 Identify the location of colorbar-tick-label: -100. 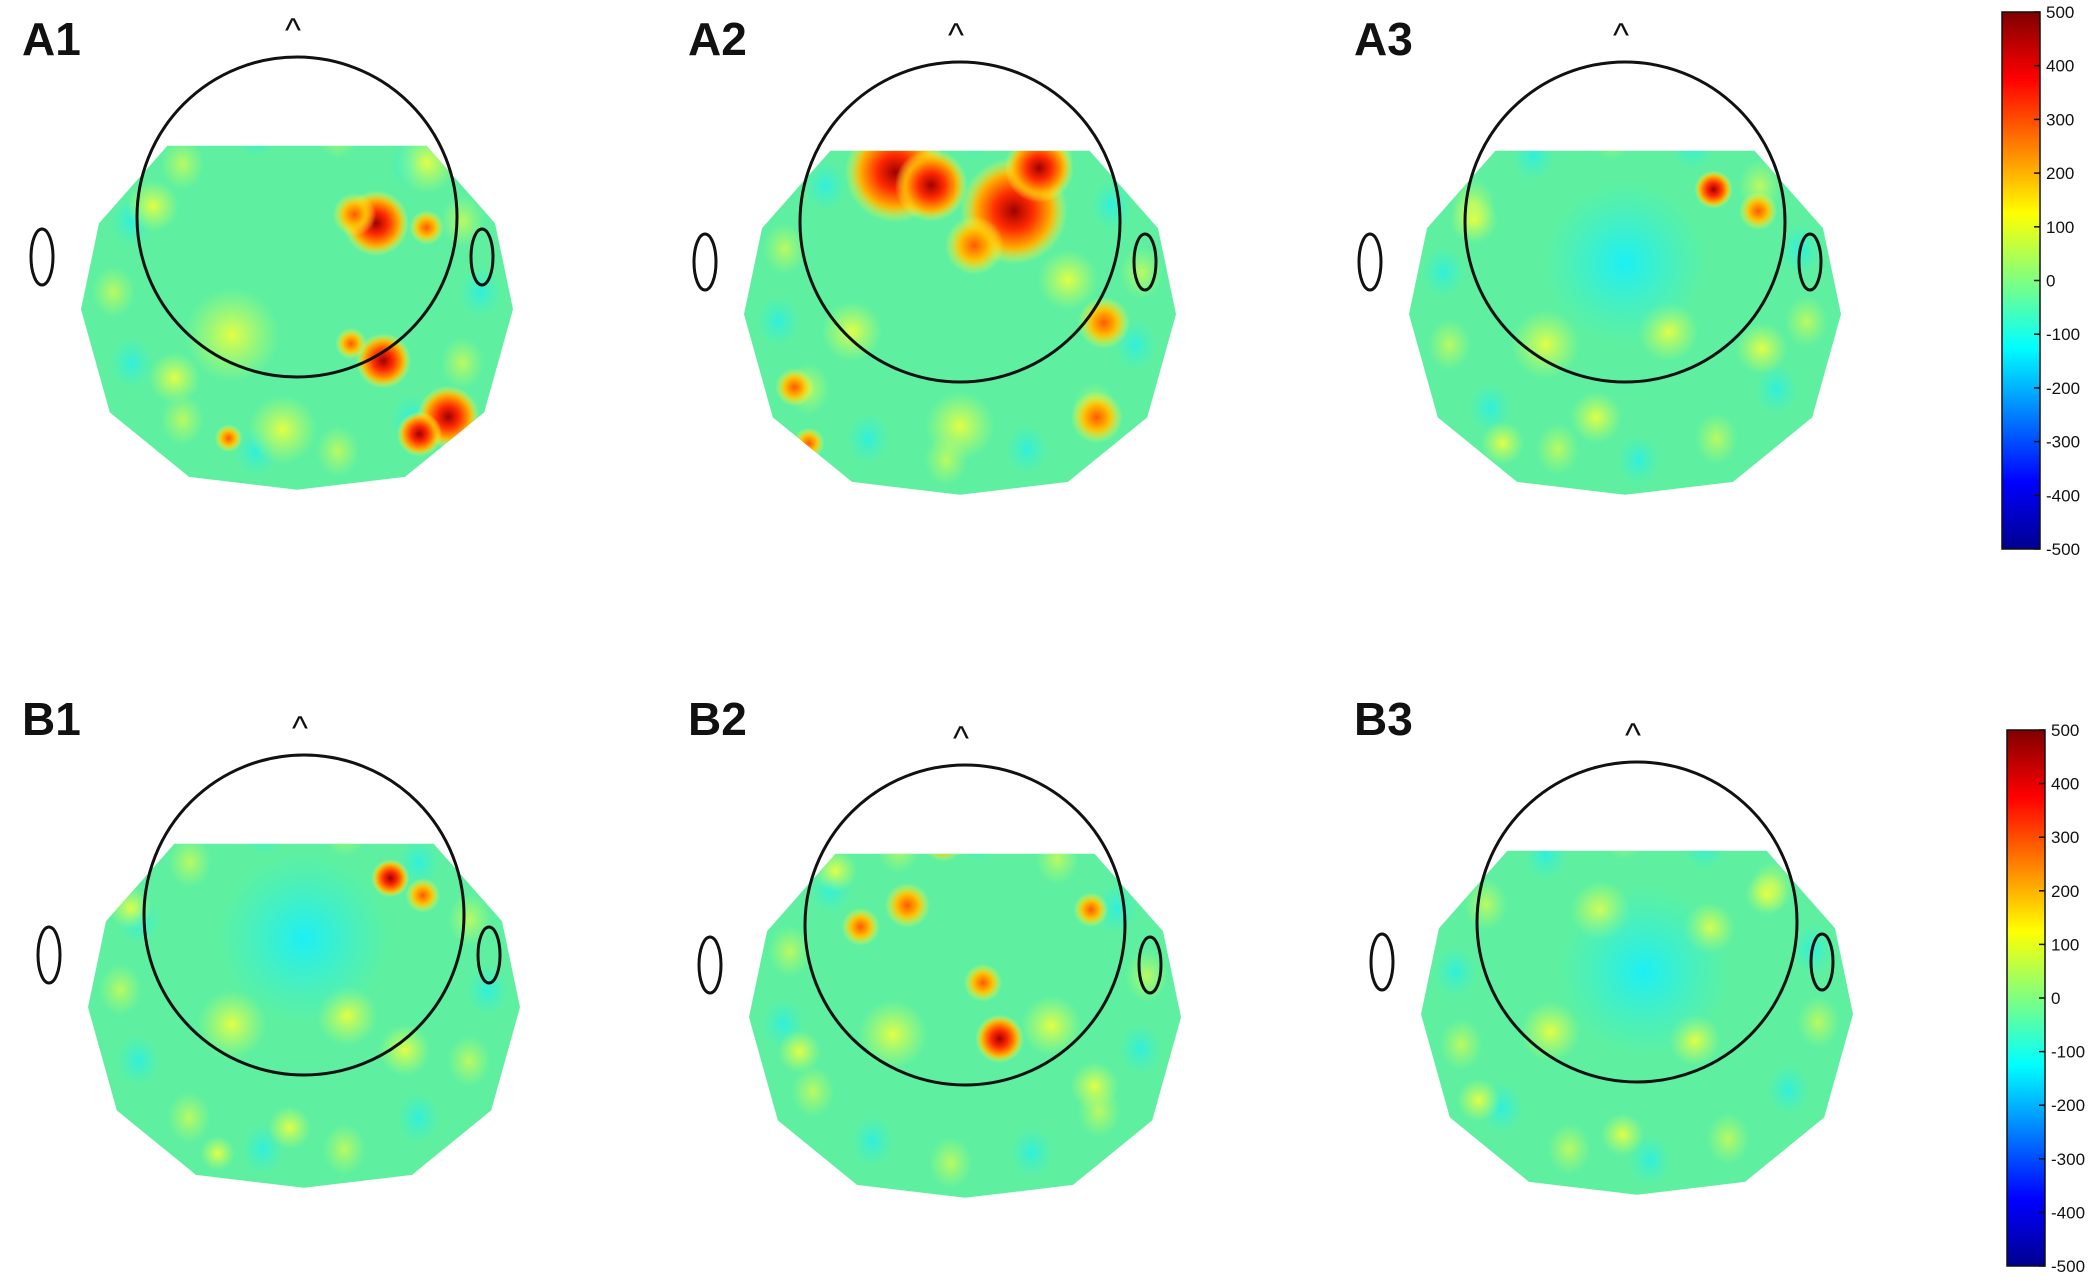
(2063, 334).